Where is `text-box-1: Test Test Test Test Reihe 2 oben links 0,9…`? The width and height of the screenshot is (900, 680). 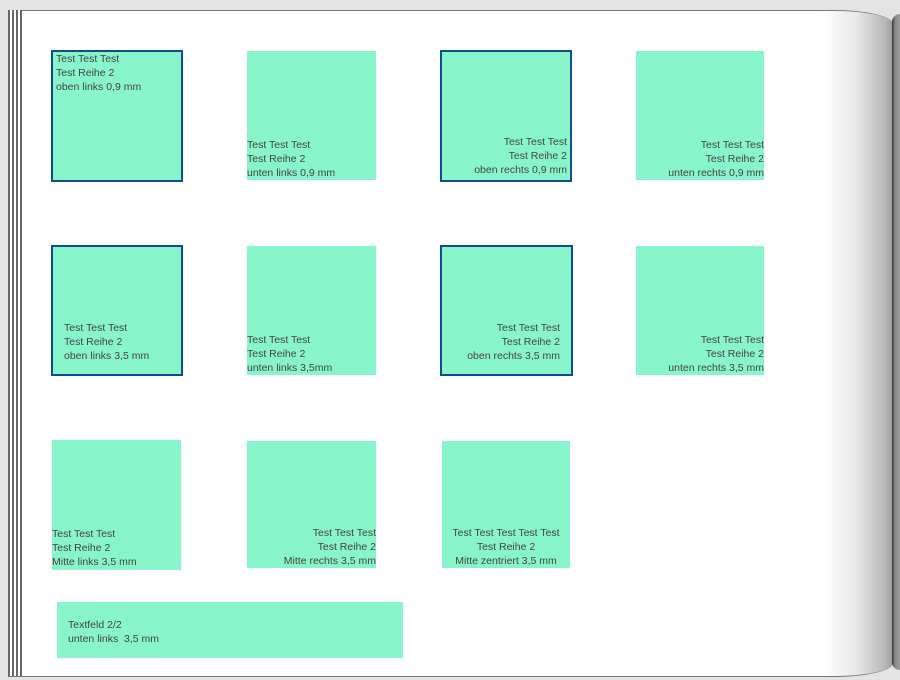
text-box-1: Test Test Test Test Reihe 2 oben links 0,9… is located at coordinates (117, 116).